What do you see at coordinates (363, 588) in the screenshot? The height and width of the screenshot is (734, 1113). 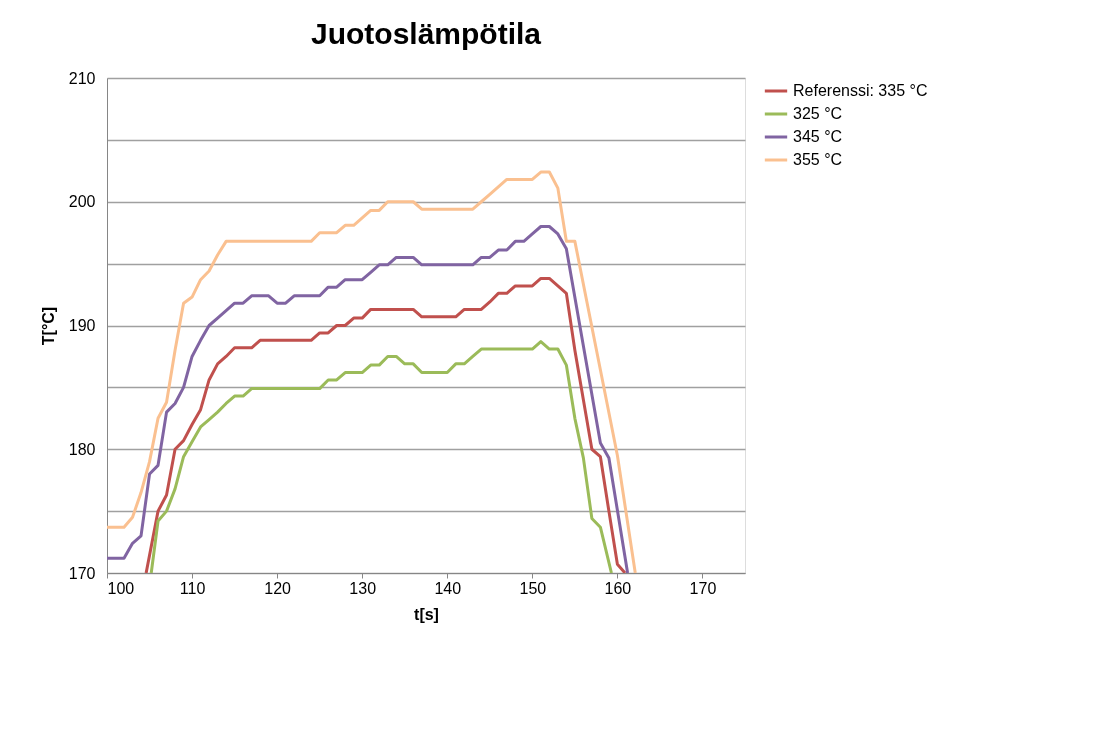 I see `x-tick-label: 130` at bounding box center [363, 588].